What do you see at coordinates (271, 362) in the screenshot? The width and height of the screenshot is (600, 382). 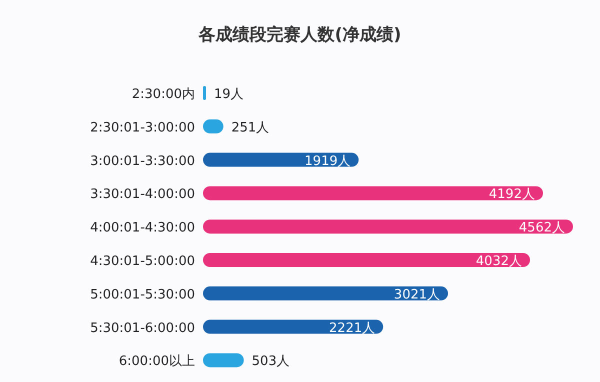 I see `data-label: 503人` at bounding box center [271, 362].